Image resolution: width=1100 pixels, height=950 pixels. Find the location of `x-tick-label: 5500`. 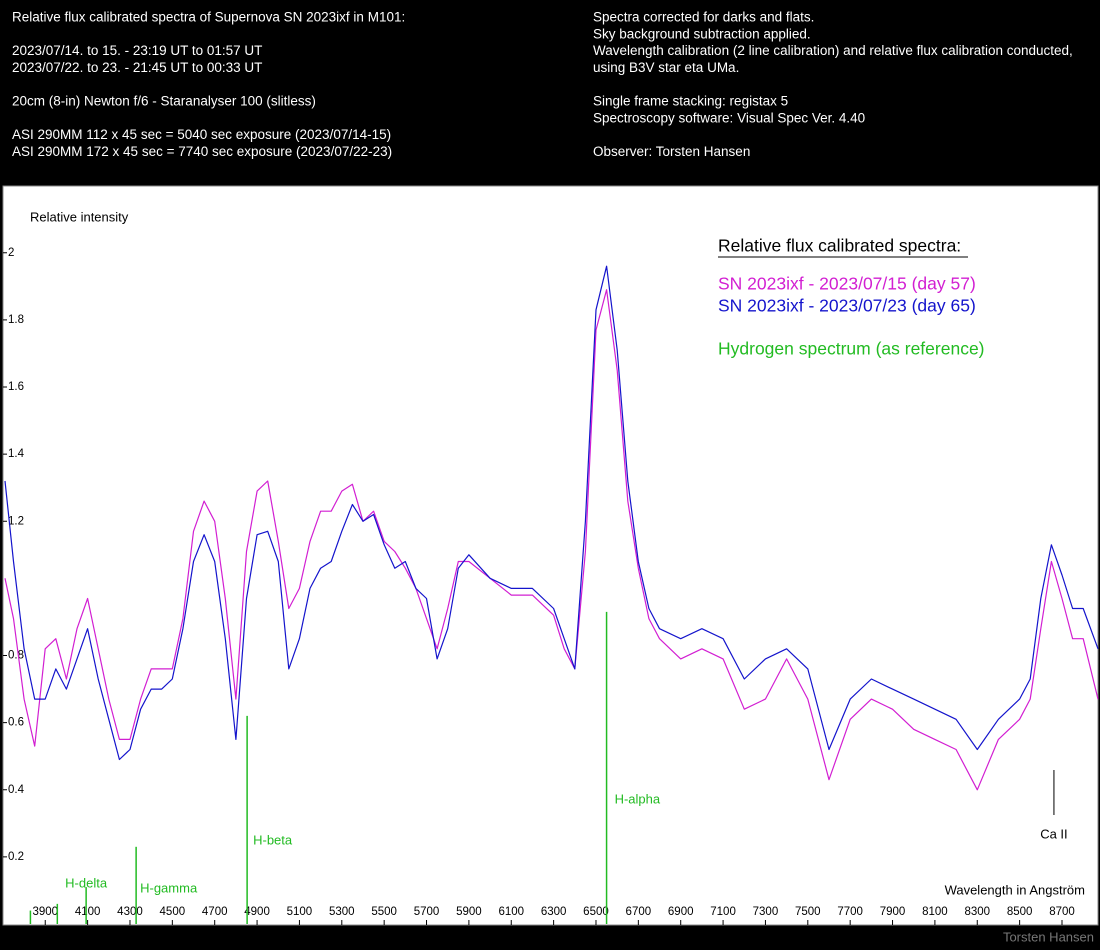

x-tick-label: 5500 is located at coordinates (384, 912).